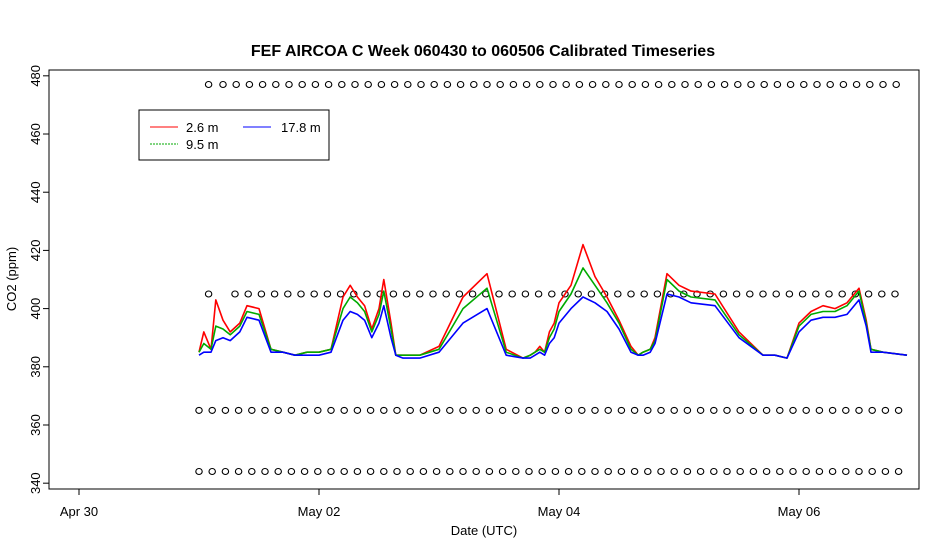 Image resolution: width=936 pixels, height=540 pixels. Describe the element at coordinates (35, 367) in the screenshot. I see `y-tick-label: 380` at that location.